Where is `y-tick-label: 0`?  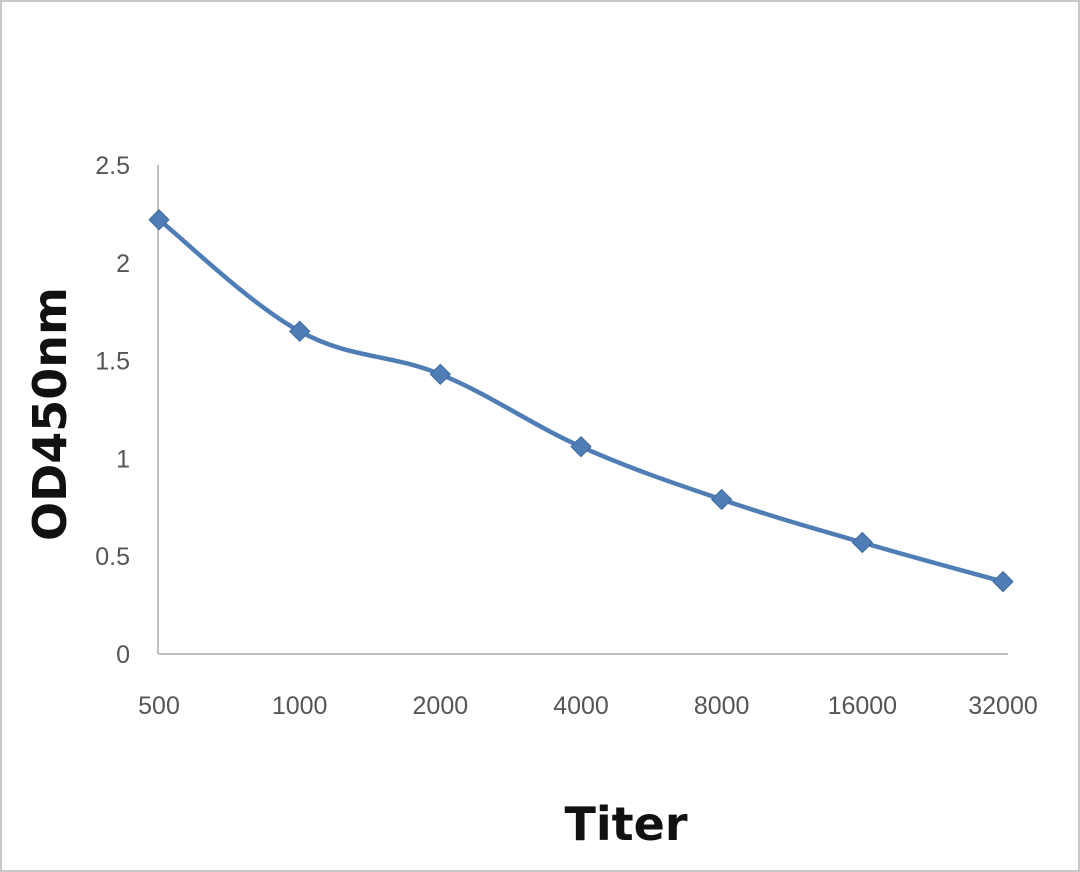 y-tick-label: 0 is located at coordinates (123, 655).